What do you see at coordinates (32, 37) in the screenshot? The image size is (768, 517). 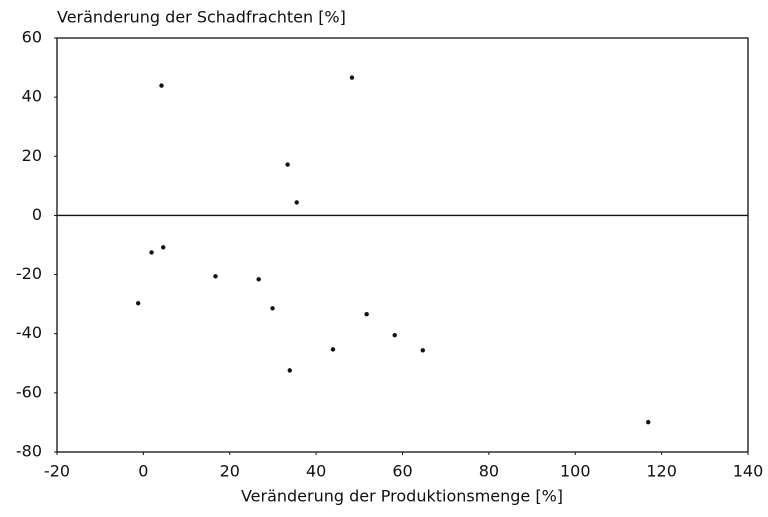 I see `y-tick-label: 60` at bounding box center [32, 37].